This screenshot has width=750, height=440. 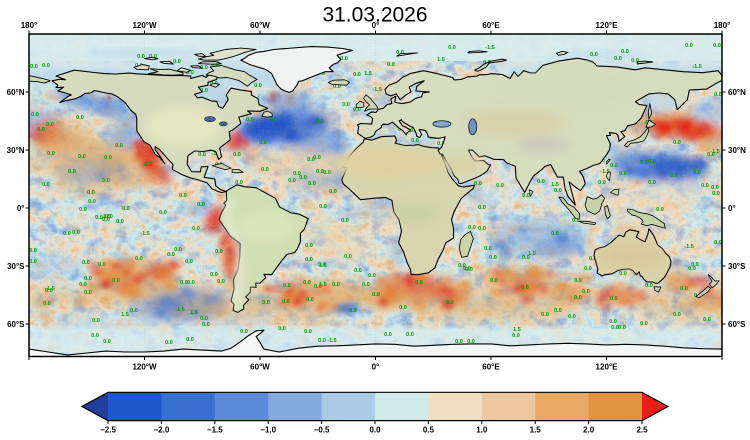 What do you see at coordinates (737, 266) in the screenshot?
I see `svg-text: 30°S` at bounding box center [737, 266].